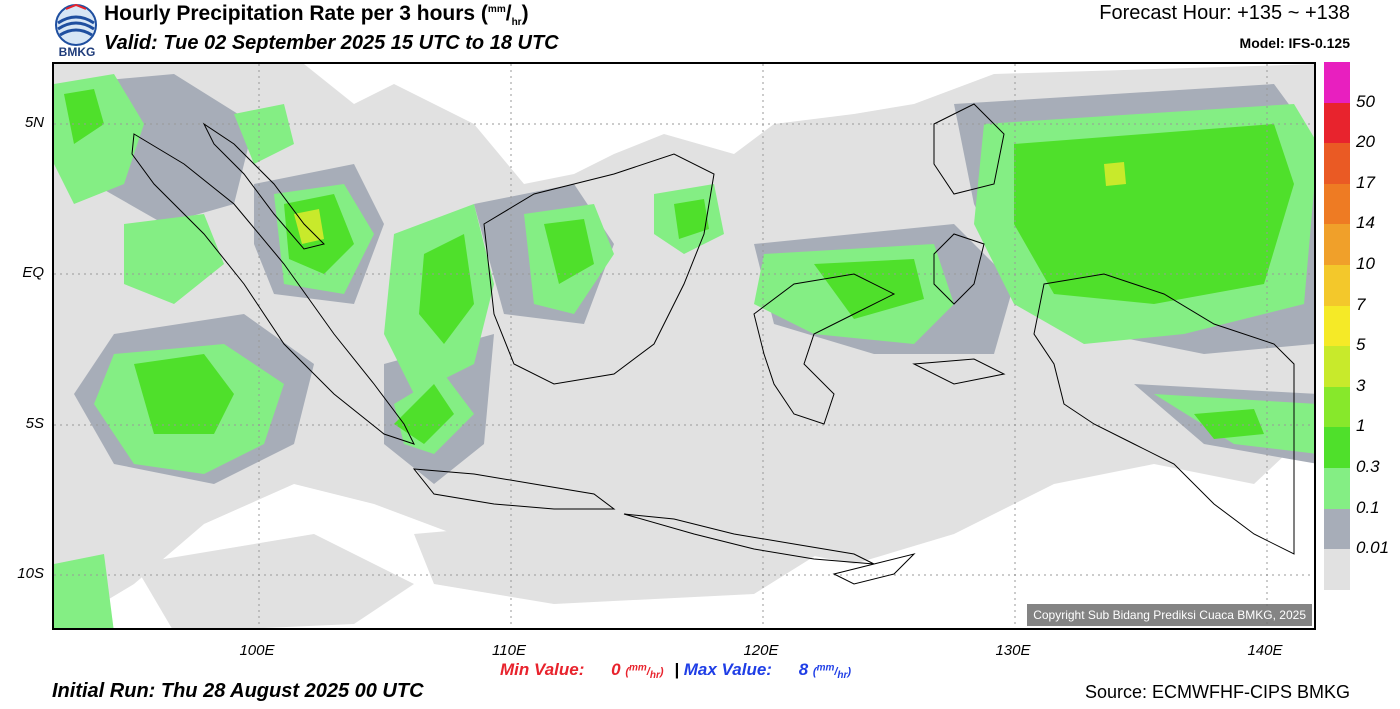 The width and height of the screenshot is (1400, 709). What do you see at coordinates (824, 349) in the screenshot?
I see `island-sulawesi` at bounding box center [824, 349].